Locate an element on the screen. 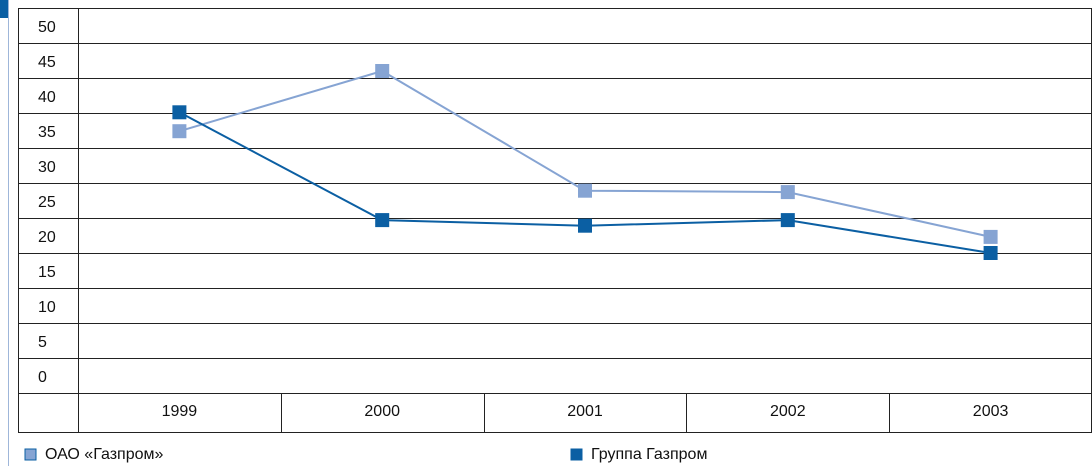  y-tick-label: 30 is located at coordinates (47, 167).